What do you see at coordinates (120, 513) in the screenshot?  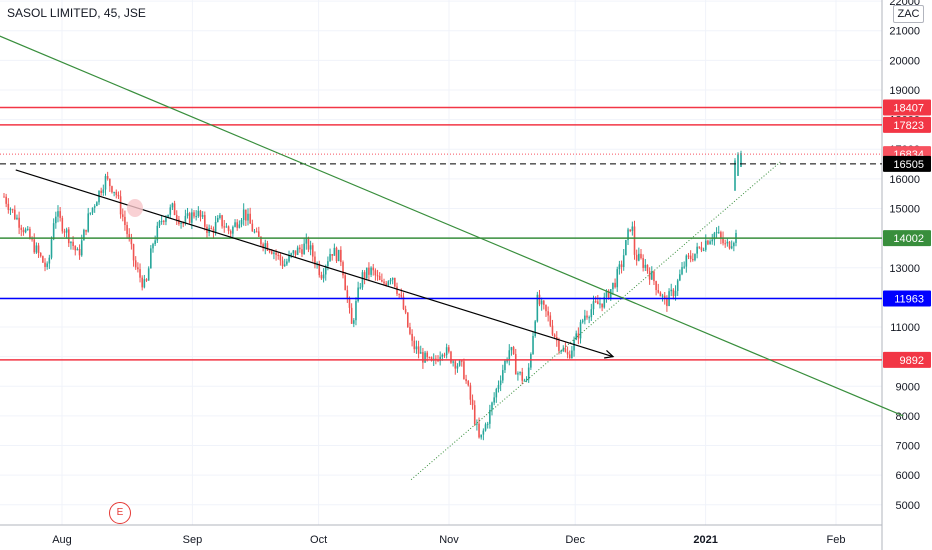 I see `earnings-event-icon: E` at bounding box center [120, 513].